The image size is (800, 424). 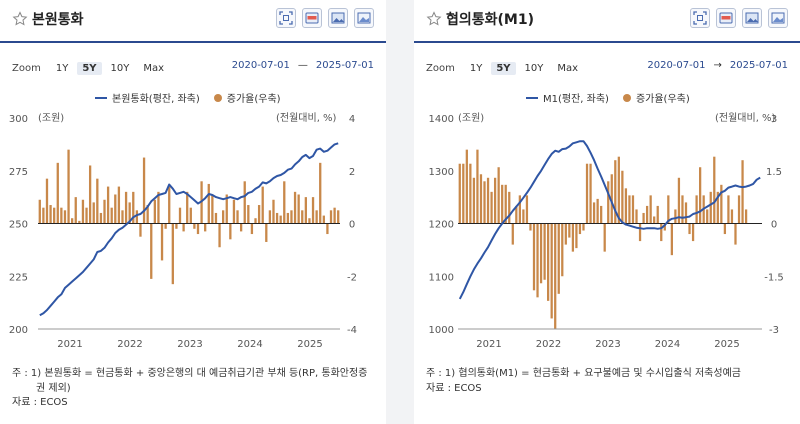 I want to click on date-from: 2020-07-01, so click(x=260, y=65).